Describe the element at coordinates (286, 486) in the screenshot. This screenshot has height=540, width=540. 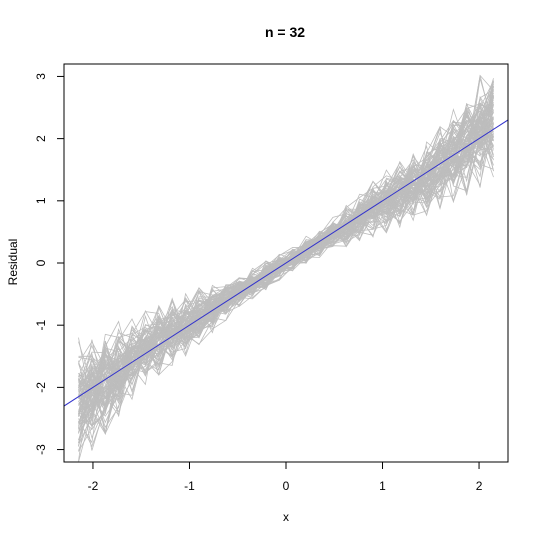
I see `x-tick-label: 0` at that location.